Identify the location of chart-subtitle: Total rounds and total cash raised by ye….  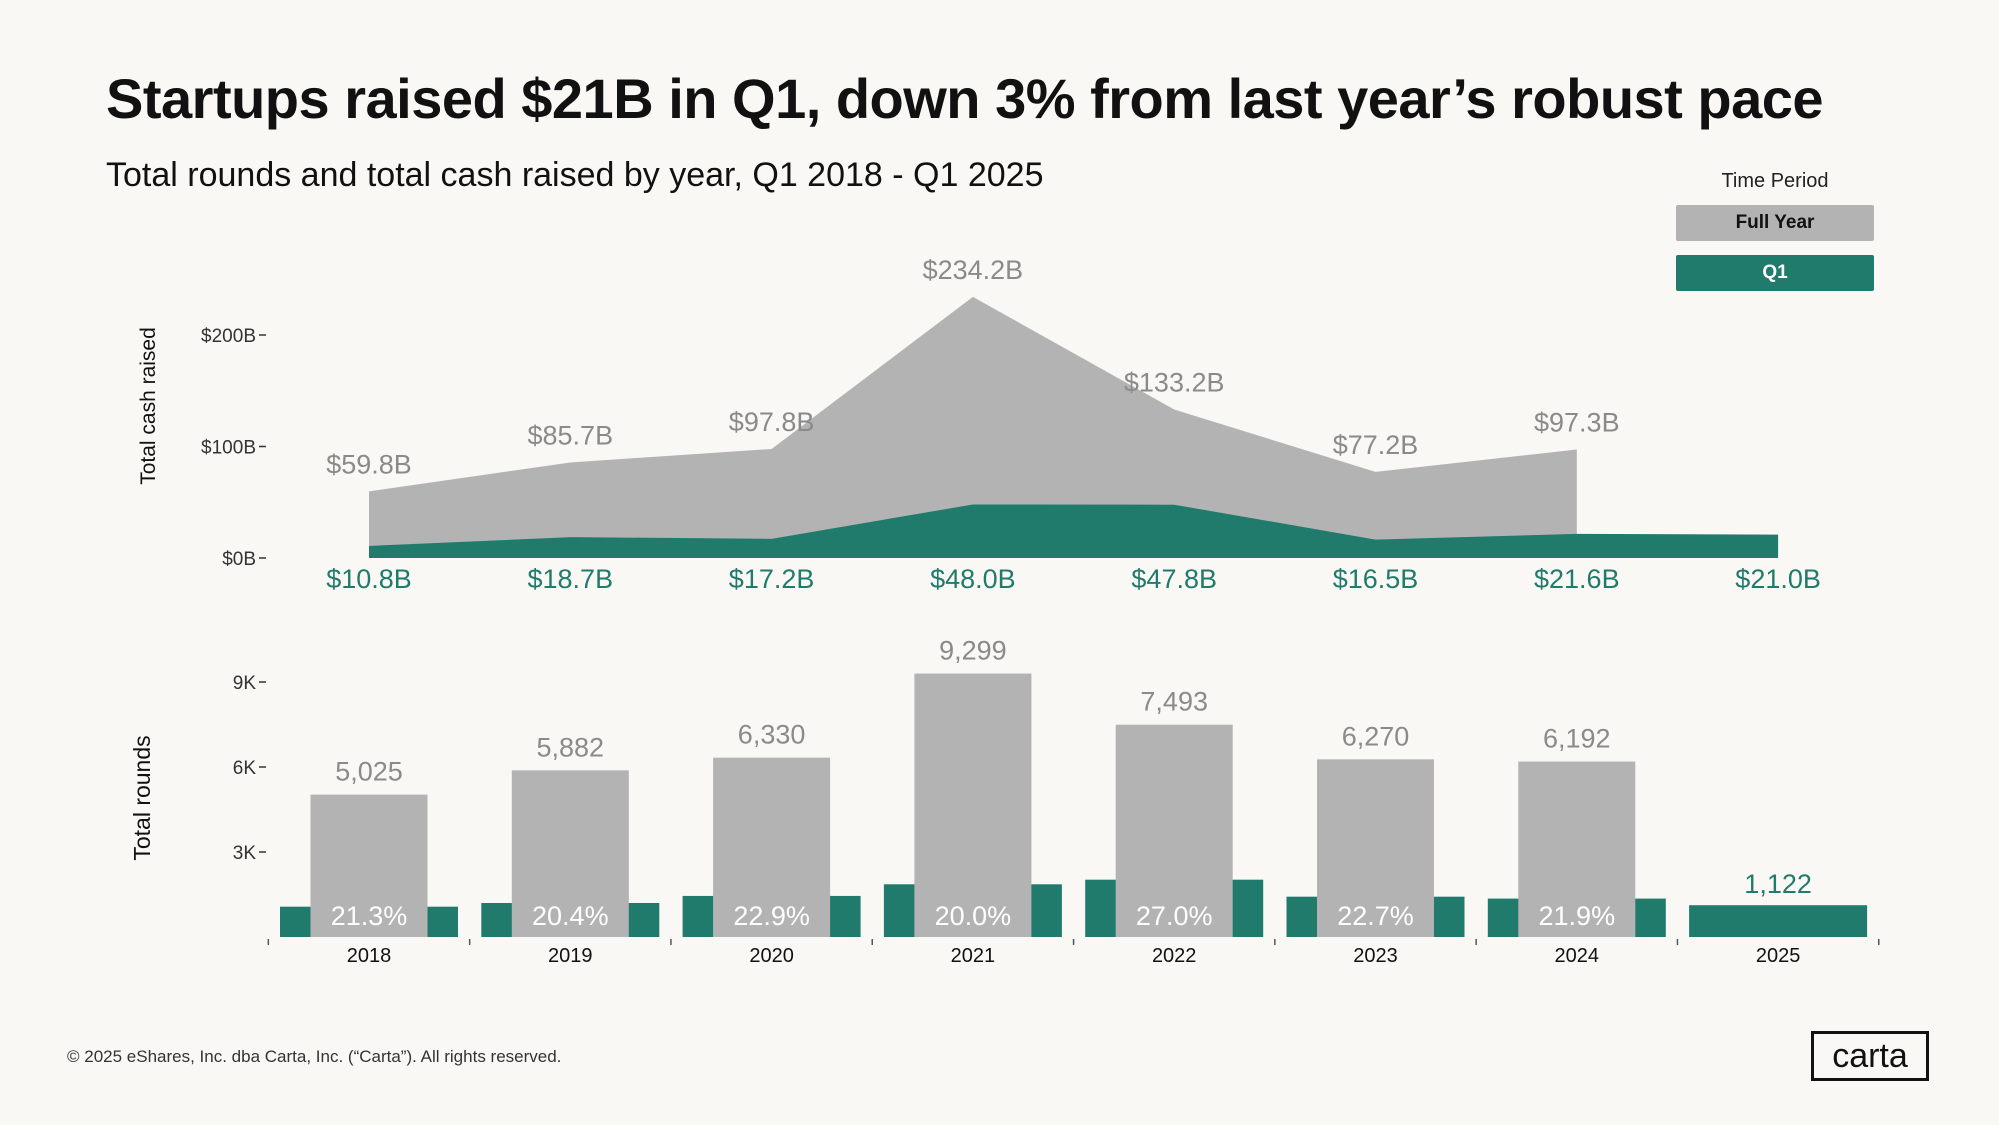
(575, 175).